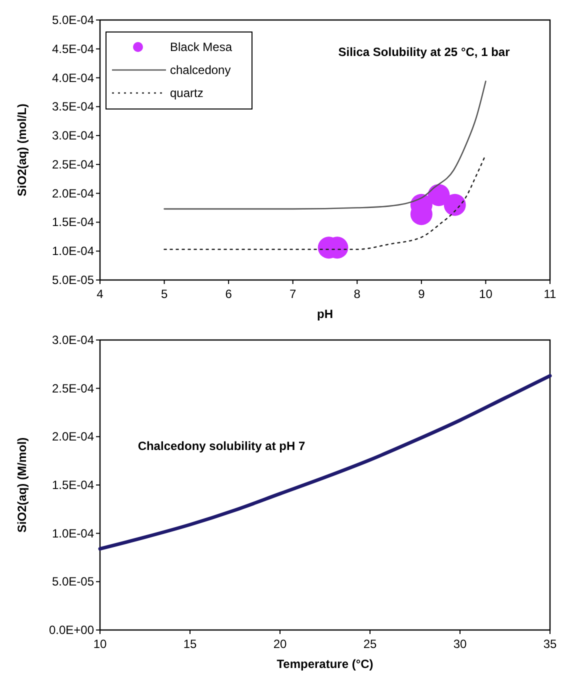  What do you see at coordinates (422, 294) in the screenshot?
I see `x-tick-label: 9` at bounding box center [422, 294].